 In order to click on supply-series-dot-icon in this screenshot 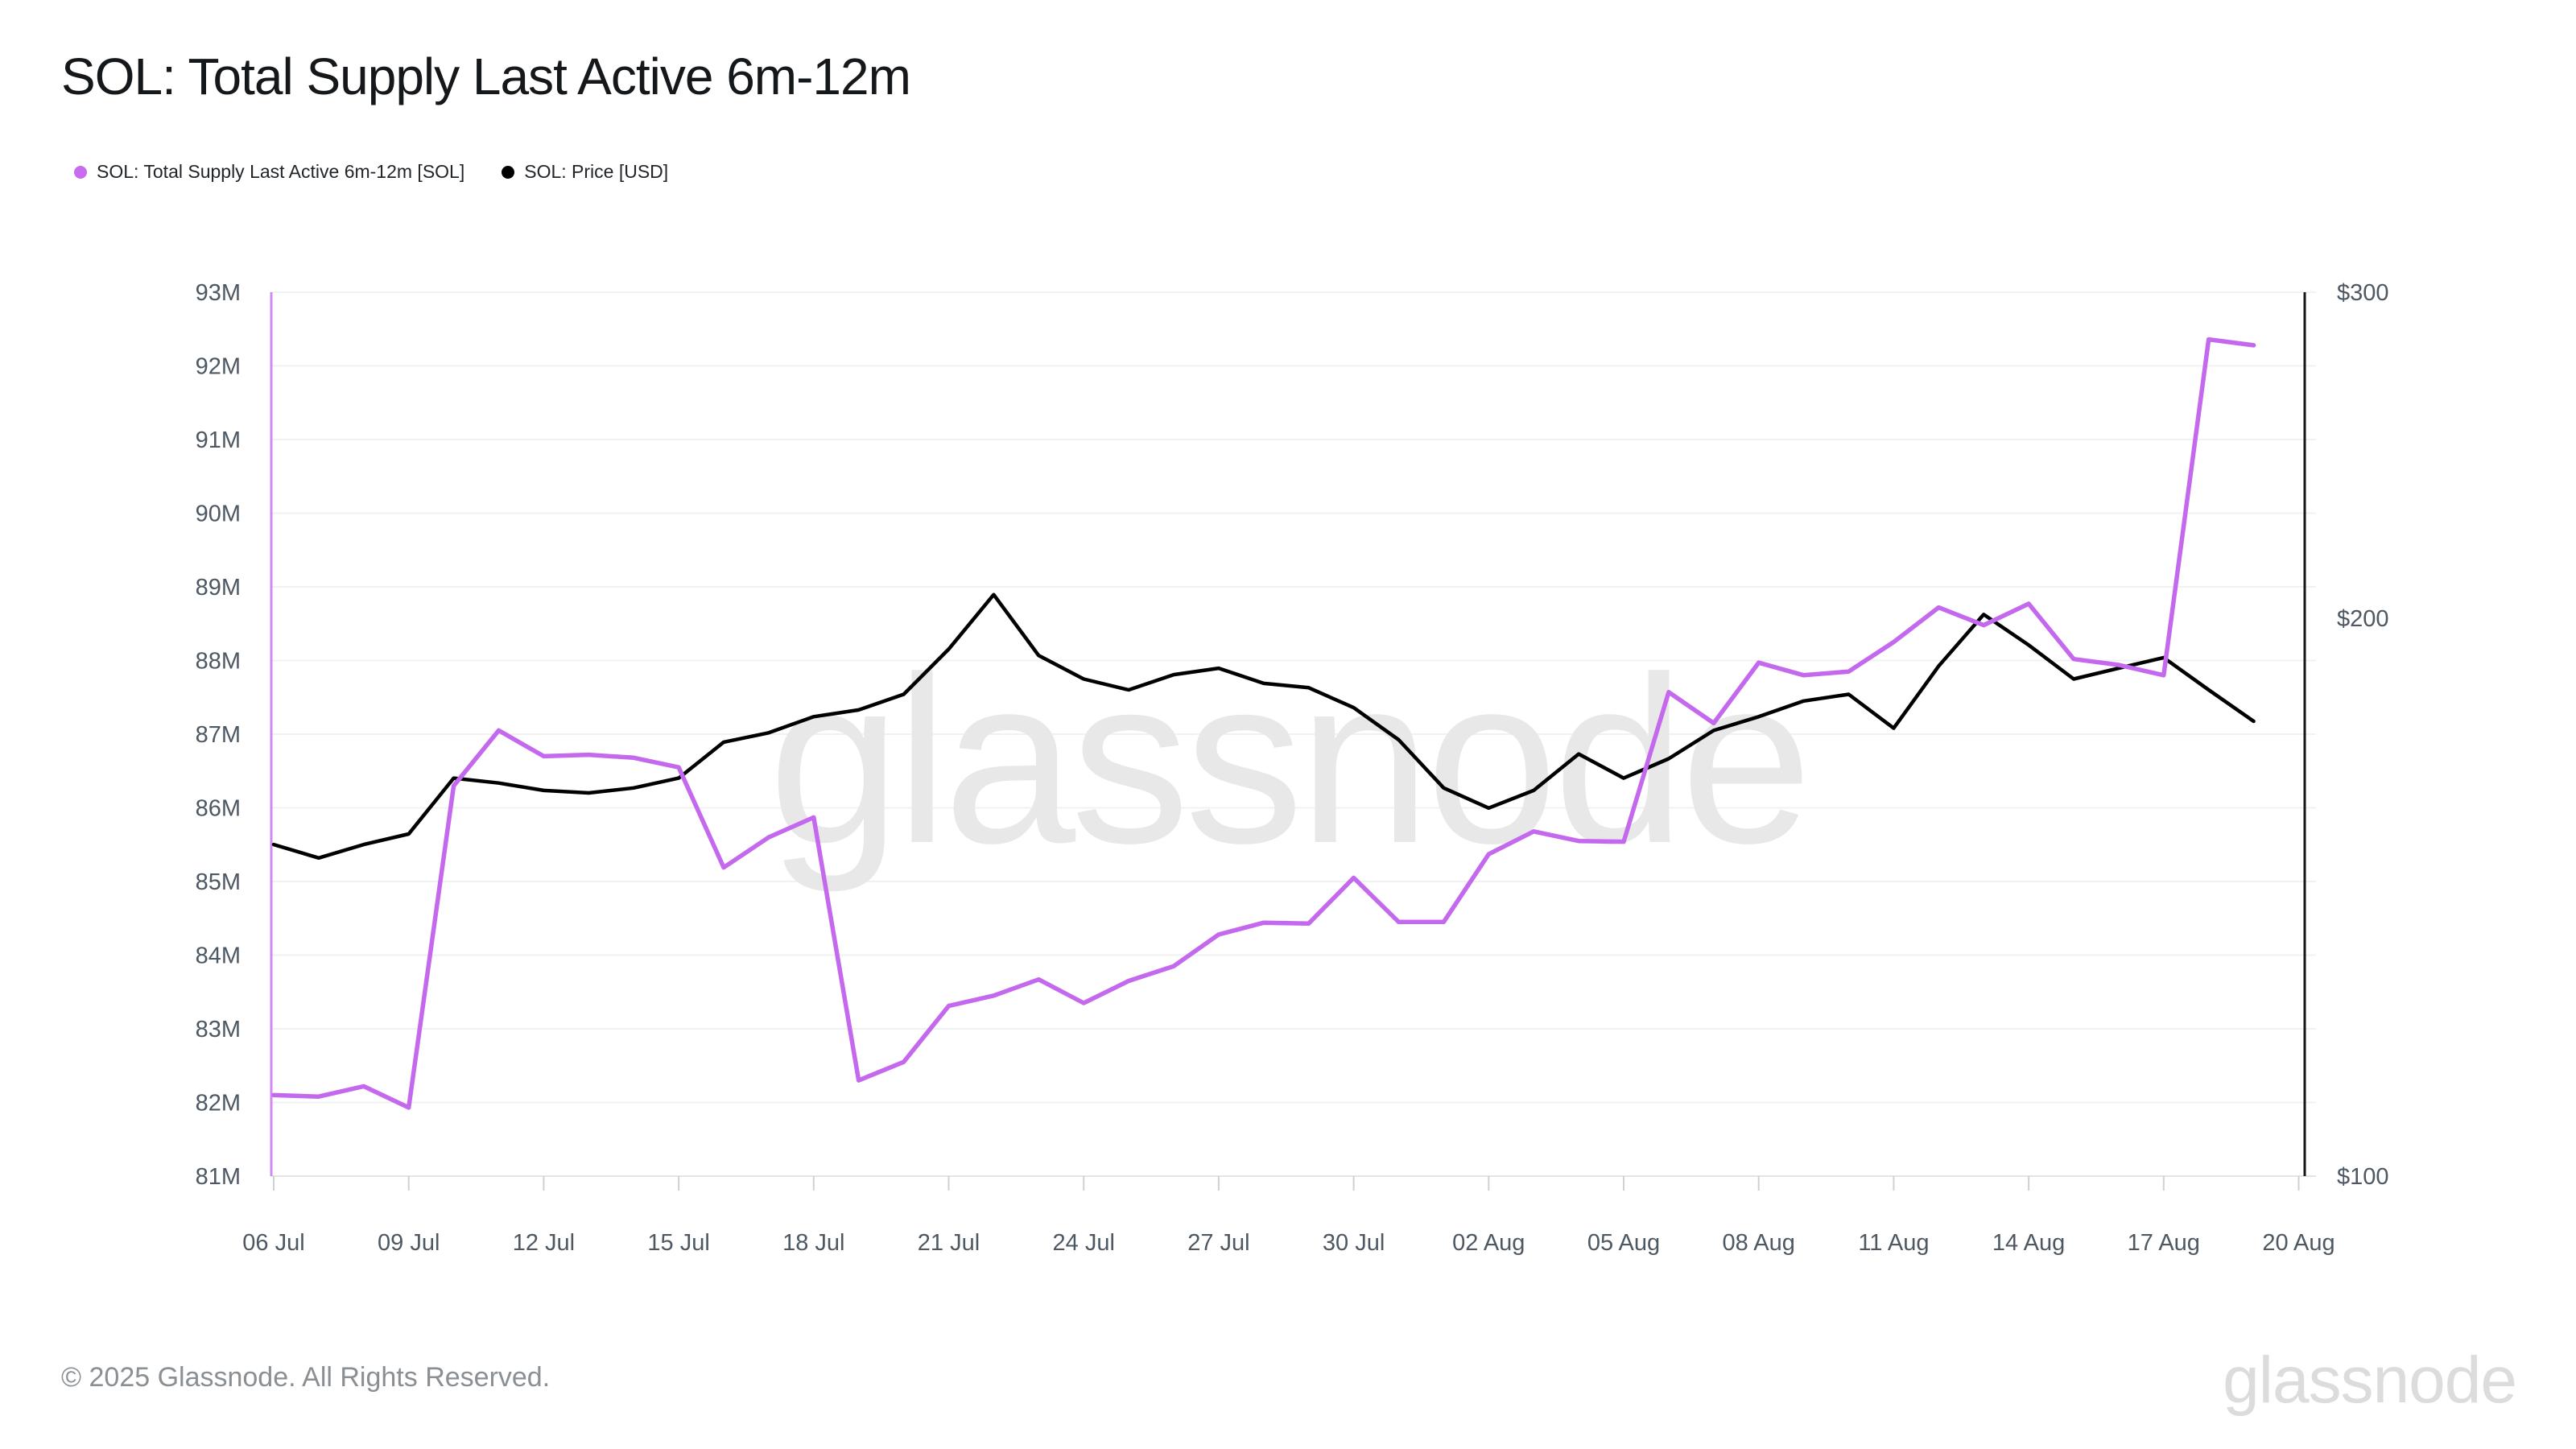, I will do `click(80, 172)`.